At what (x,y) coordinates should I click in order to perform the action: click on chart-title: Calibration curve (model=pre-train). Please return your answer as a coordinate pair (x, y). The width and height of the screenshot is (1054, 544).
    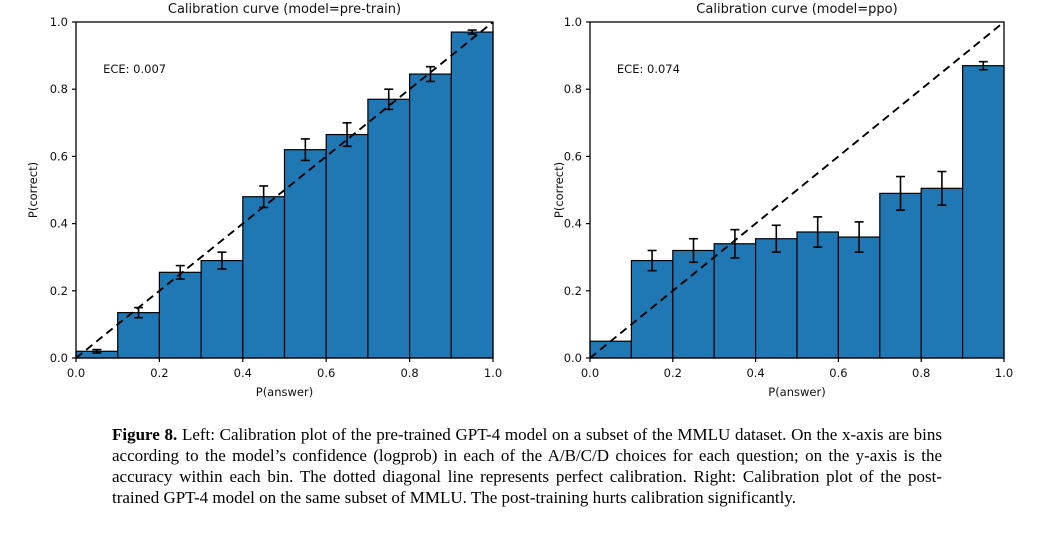
    Looking at the image, I should click on (284, 9).